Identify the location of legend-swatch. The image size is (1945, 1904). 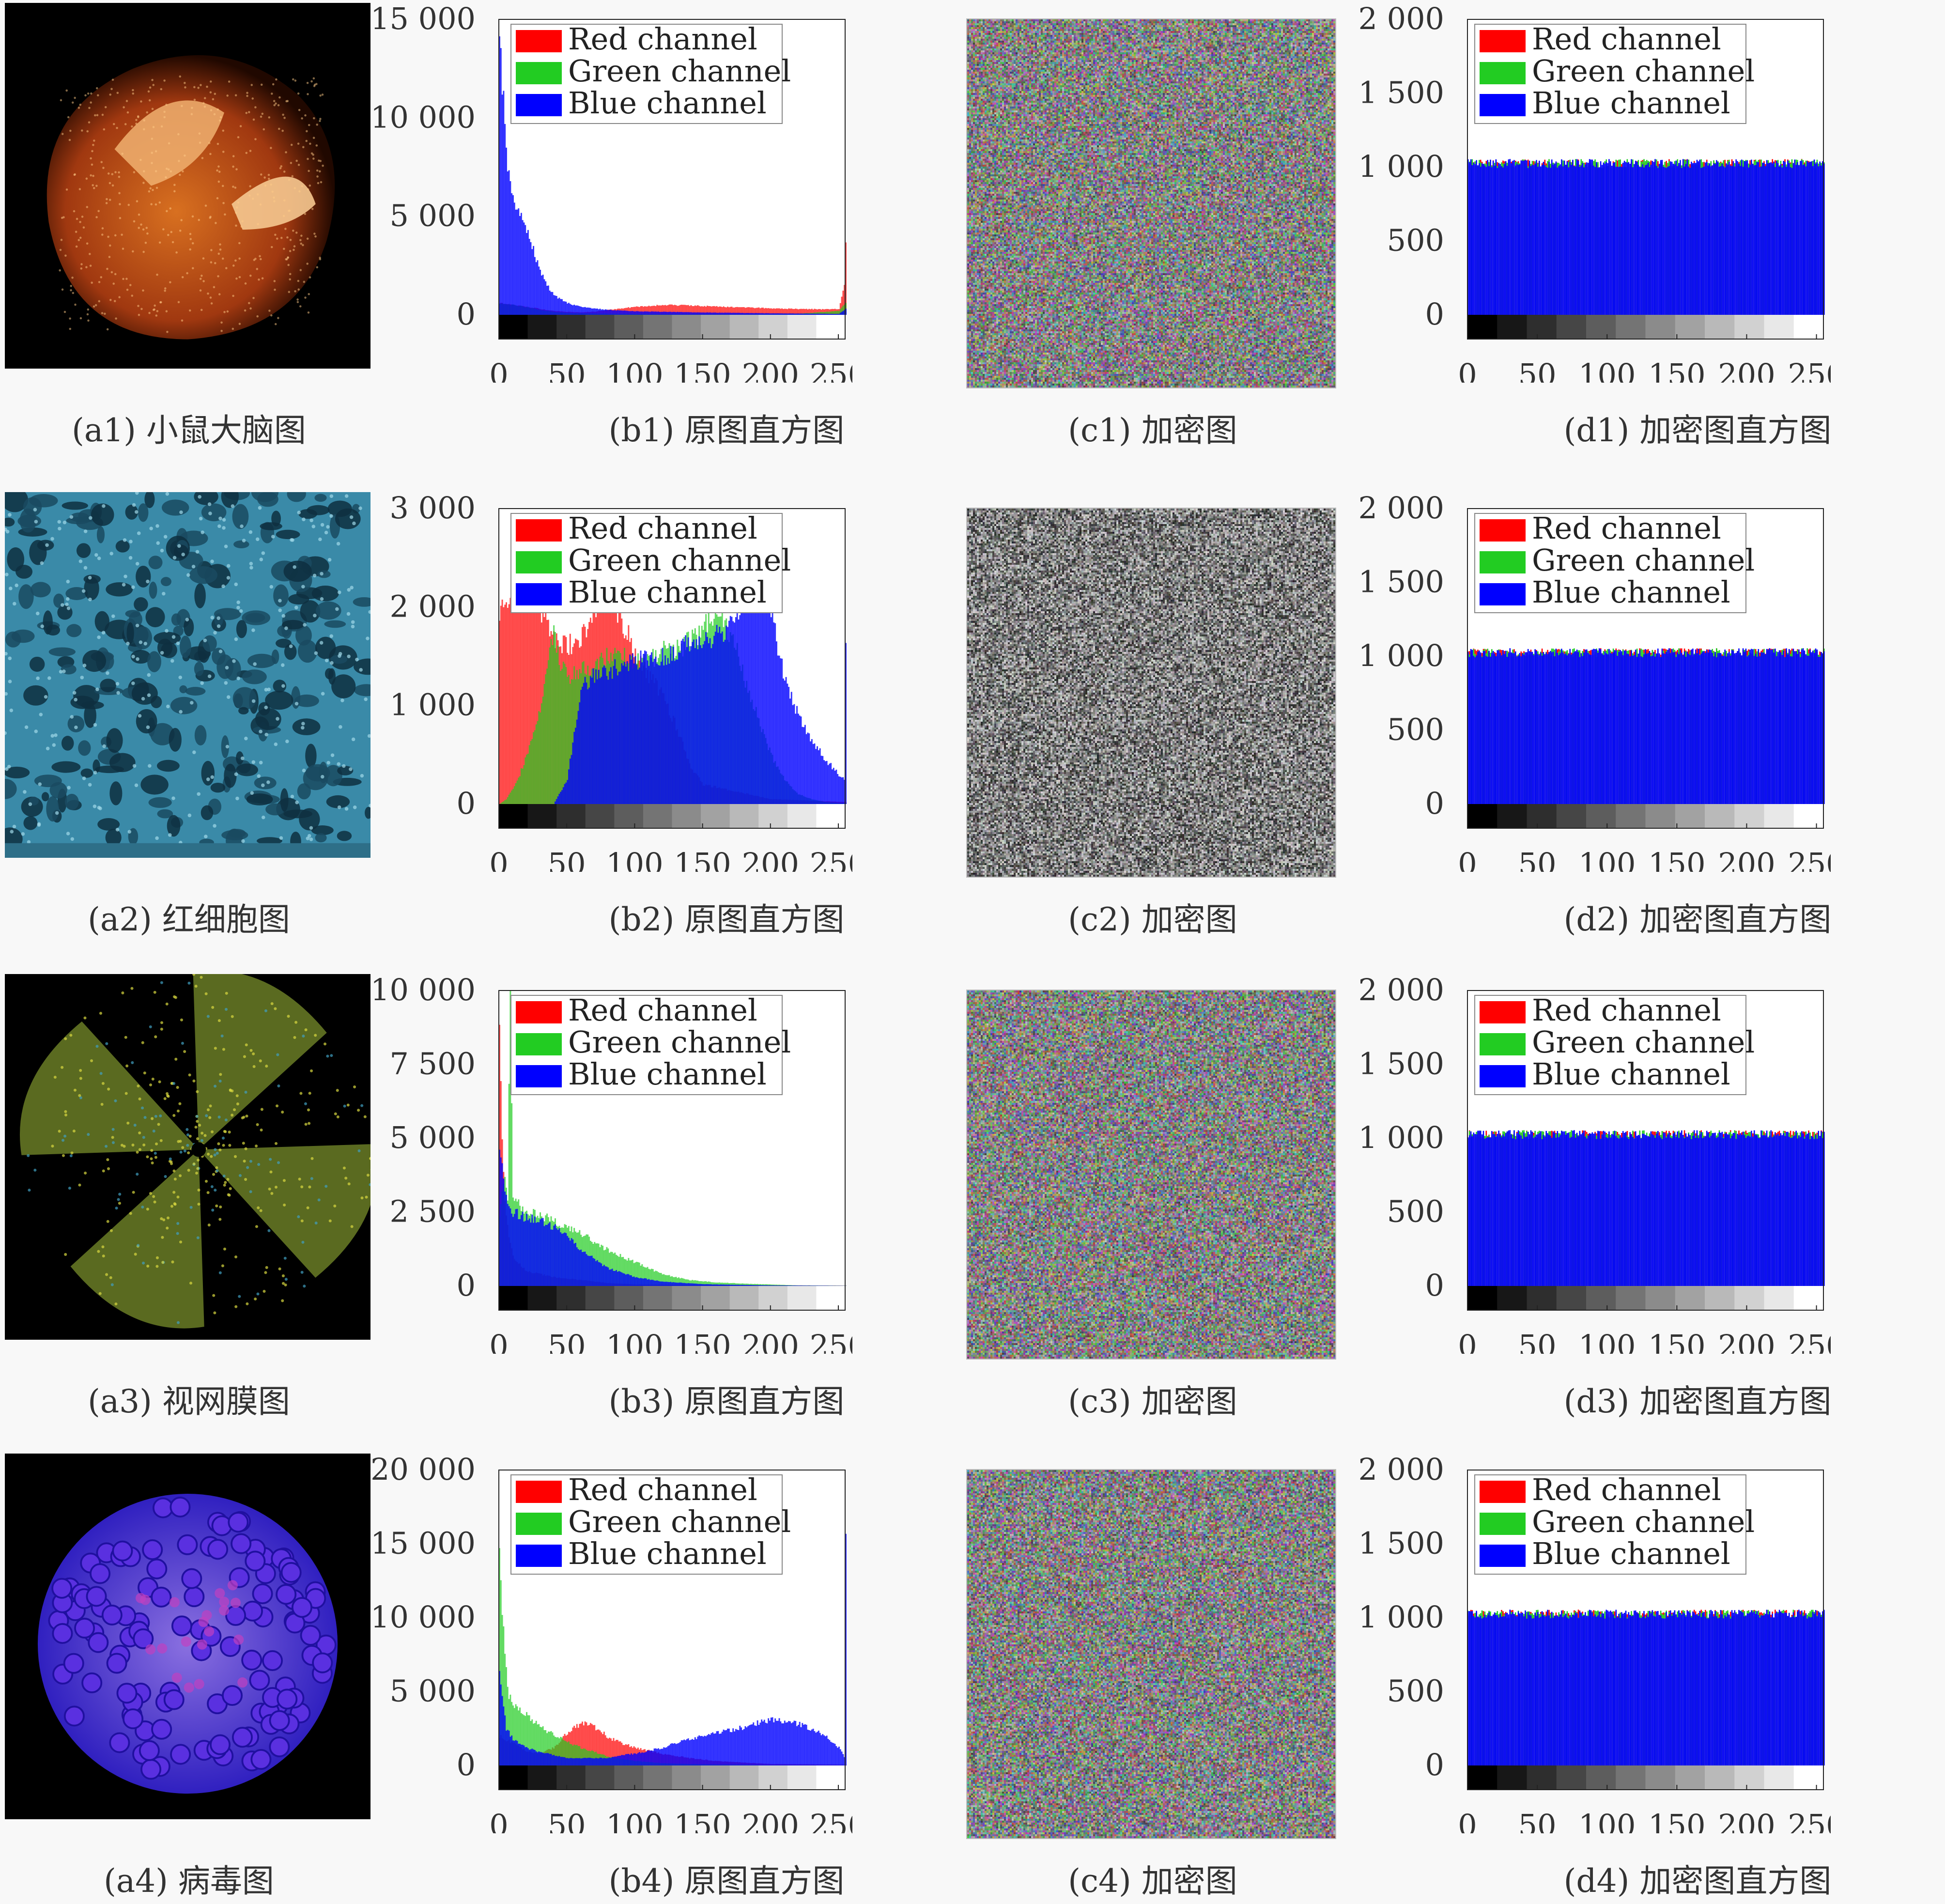
(1503, 562).